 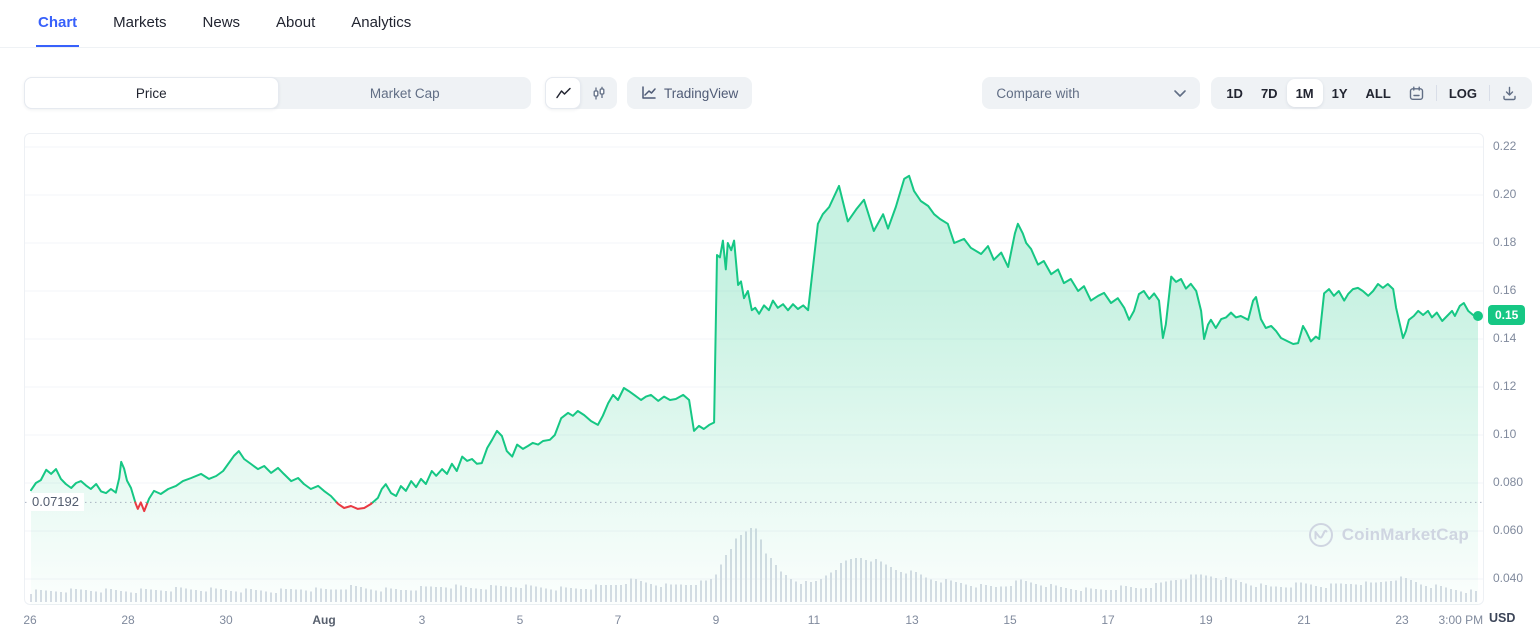 What do you see at coordinates (1462, 93) in the screenshot?
I see `log-scale-button: LOG` at bounding box center [1462, 93].